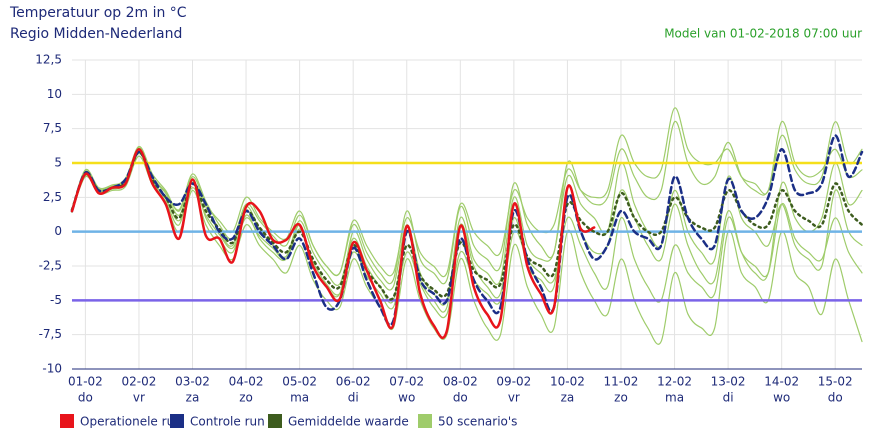  What do you see at coordinates (763, 34) in the screenshot?
I see `model-annotation: Model van 01-02-2018 07:00 uur` at bounding box center [763, 34].